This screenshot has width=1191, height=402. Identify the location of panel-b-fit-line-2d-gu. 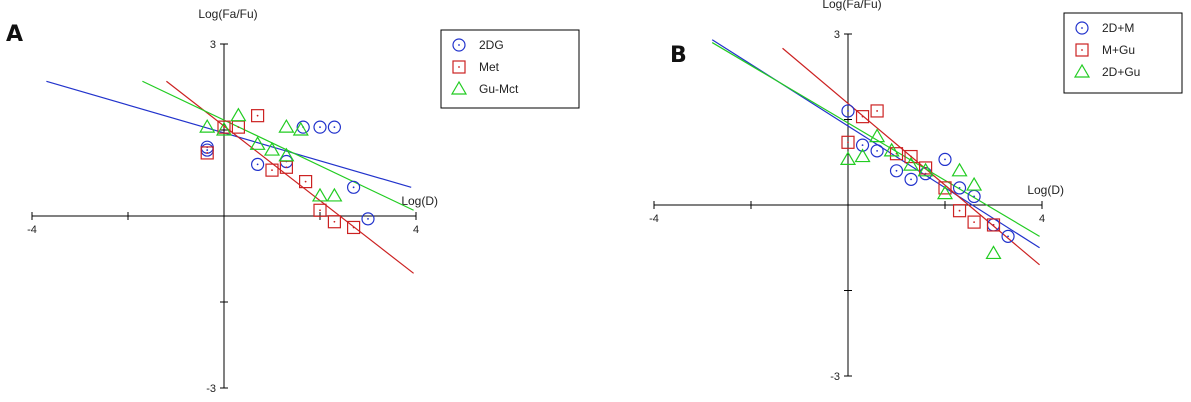
(875, 139).